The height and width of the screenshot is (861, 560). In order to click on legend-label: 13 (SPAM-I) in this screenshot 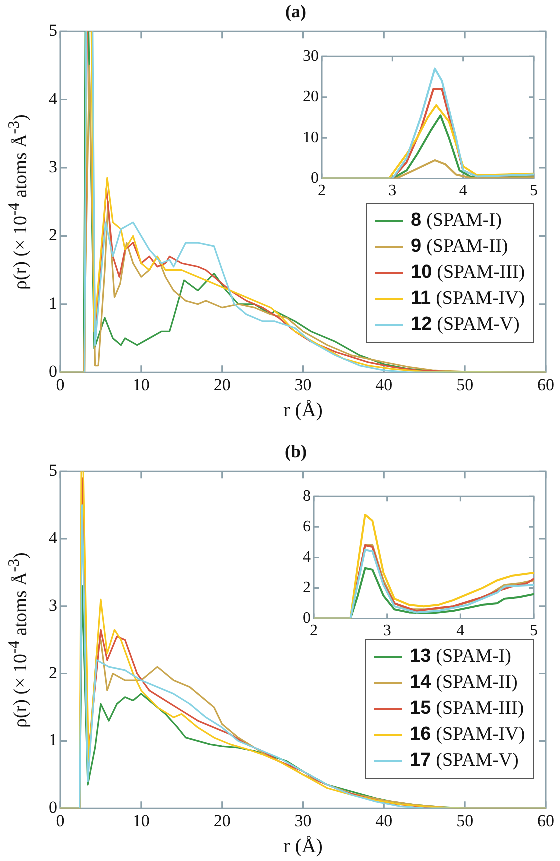, I will do `click(461, 657)`.